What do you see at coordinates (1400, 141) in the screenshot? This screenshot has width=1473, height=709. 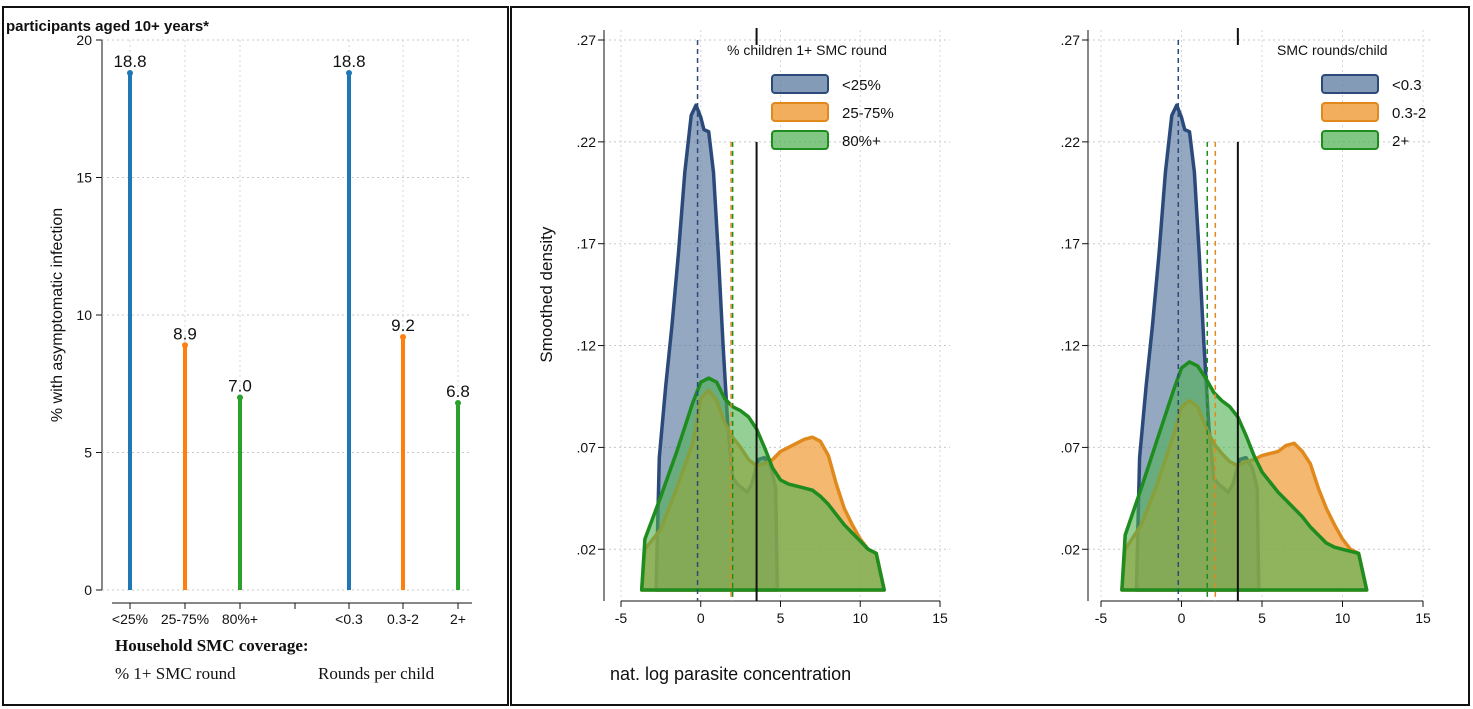 I see `legend-label: 2+` at bounding box center [1400, 141].